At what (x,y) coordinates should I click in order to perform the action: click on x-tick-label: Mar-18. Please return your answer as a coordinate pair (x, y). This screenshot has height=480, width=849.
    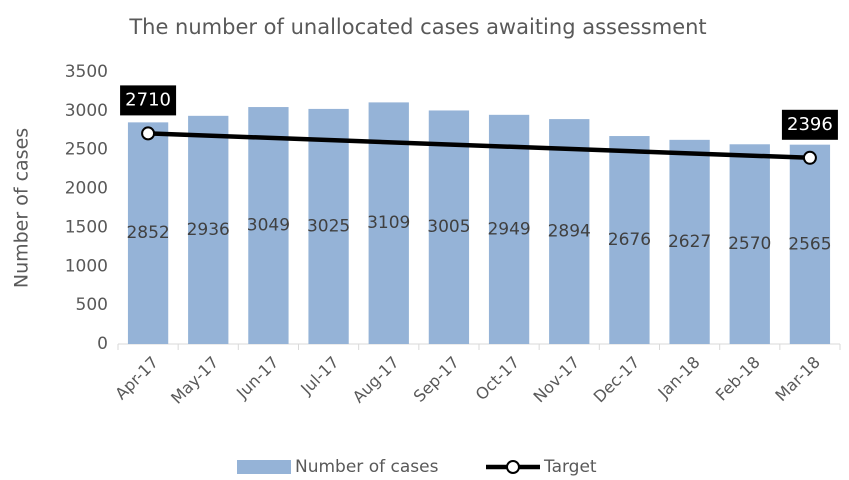
    Looking at the image, I should click on (797, 379).